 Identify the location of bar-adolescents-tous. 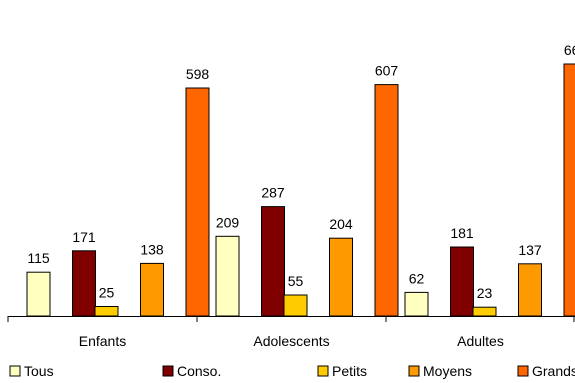
(227, 276).